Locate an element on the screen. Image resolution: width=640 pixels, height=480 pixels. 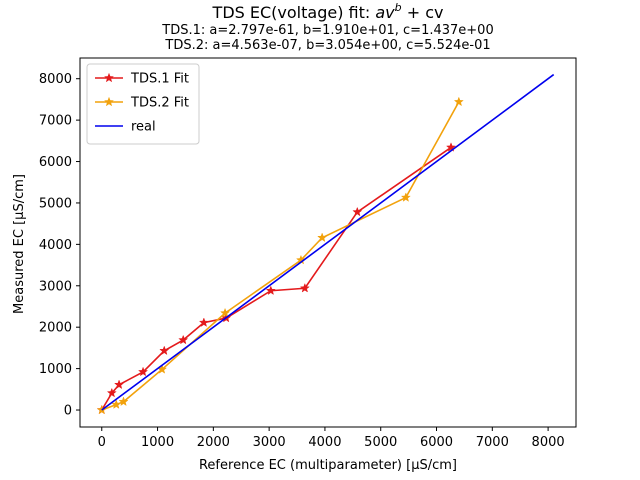
legend: TDS.1 Fit TDS.2 Fit real is located at coordinates (143, 104).